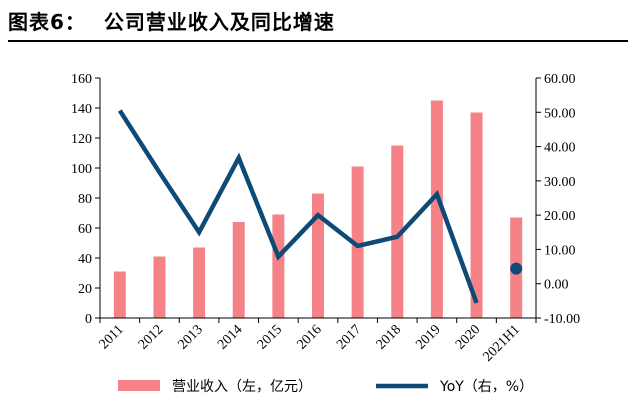  What do you see at coordinates (428, 337) in the screenshot?
I see `x-tick-label-2019: 2019` at bounding box center [428, 337].